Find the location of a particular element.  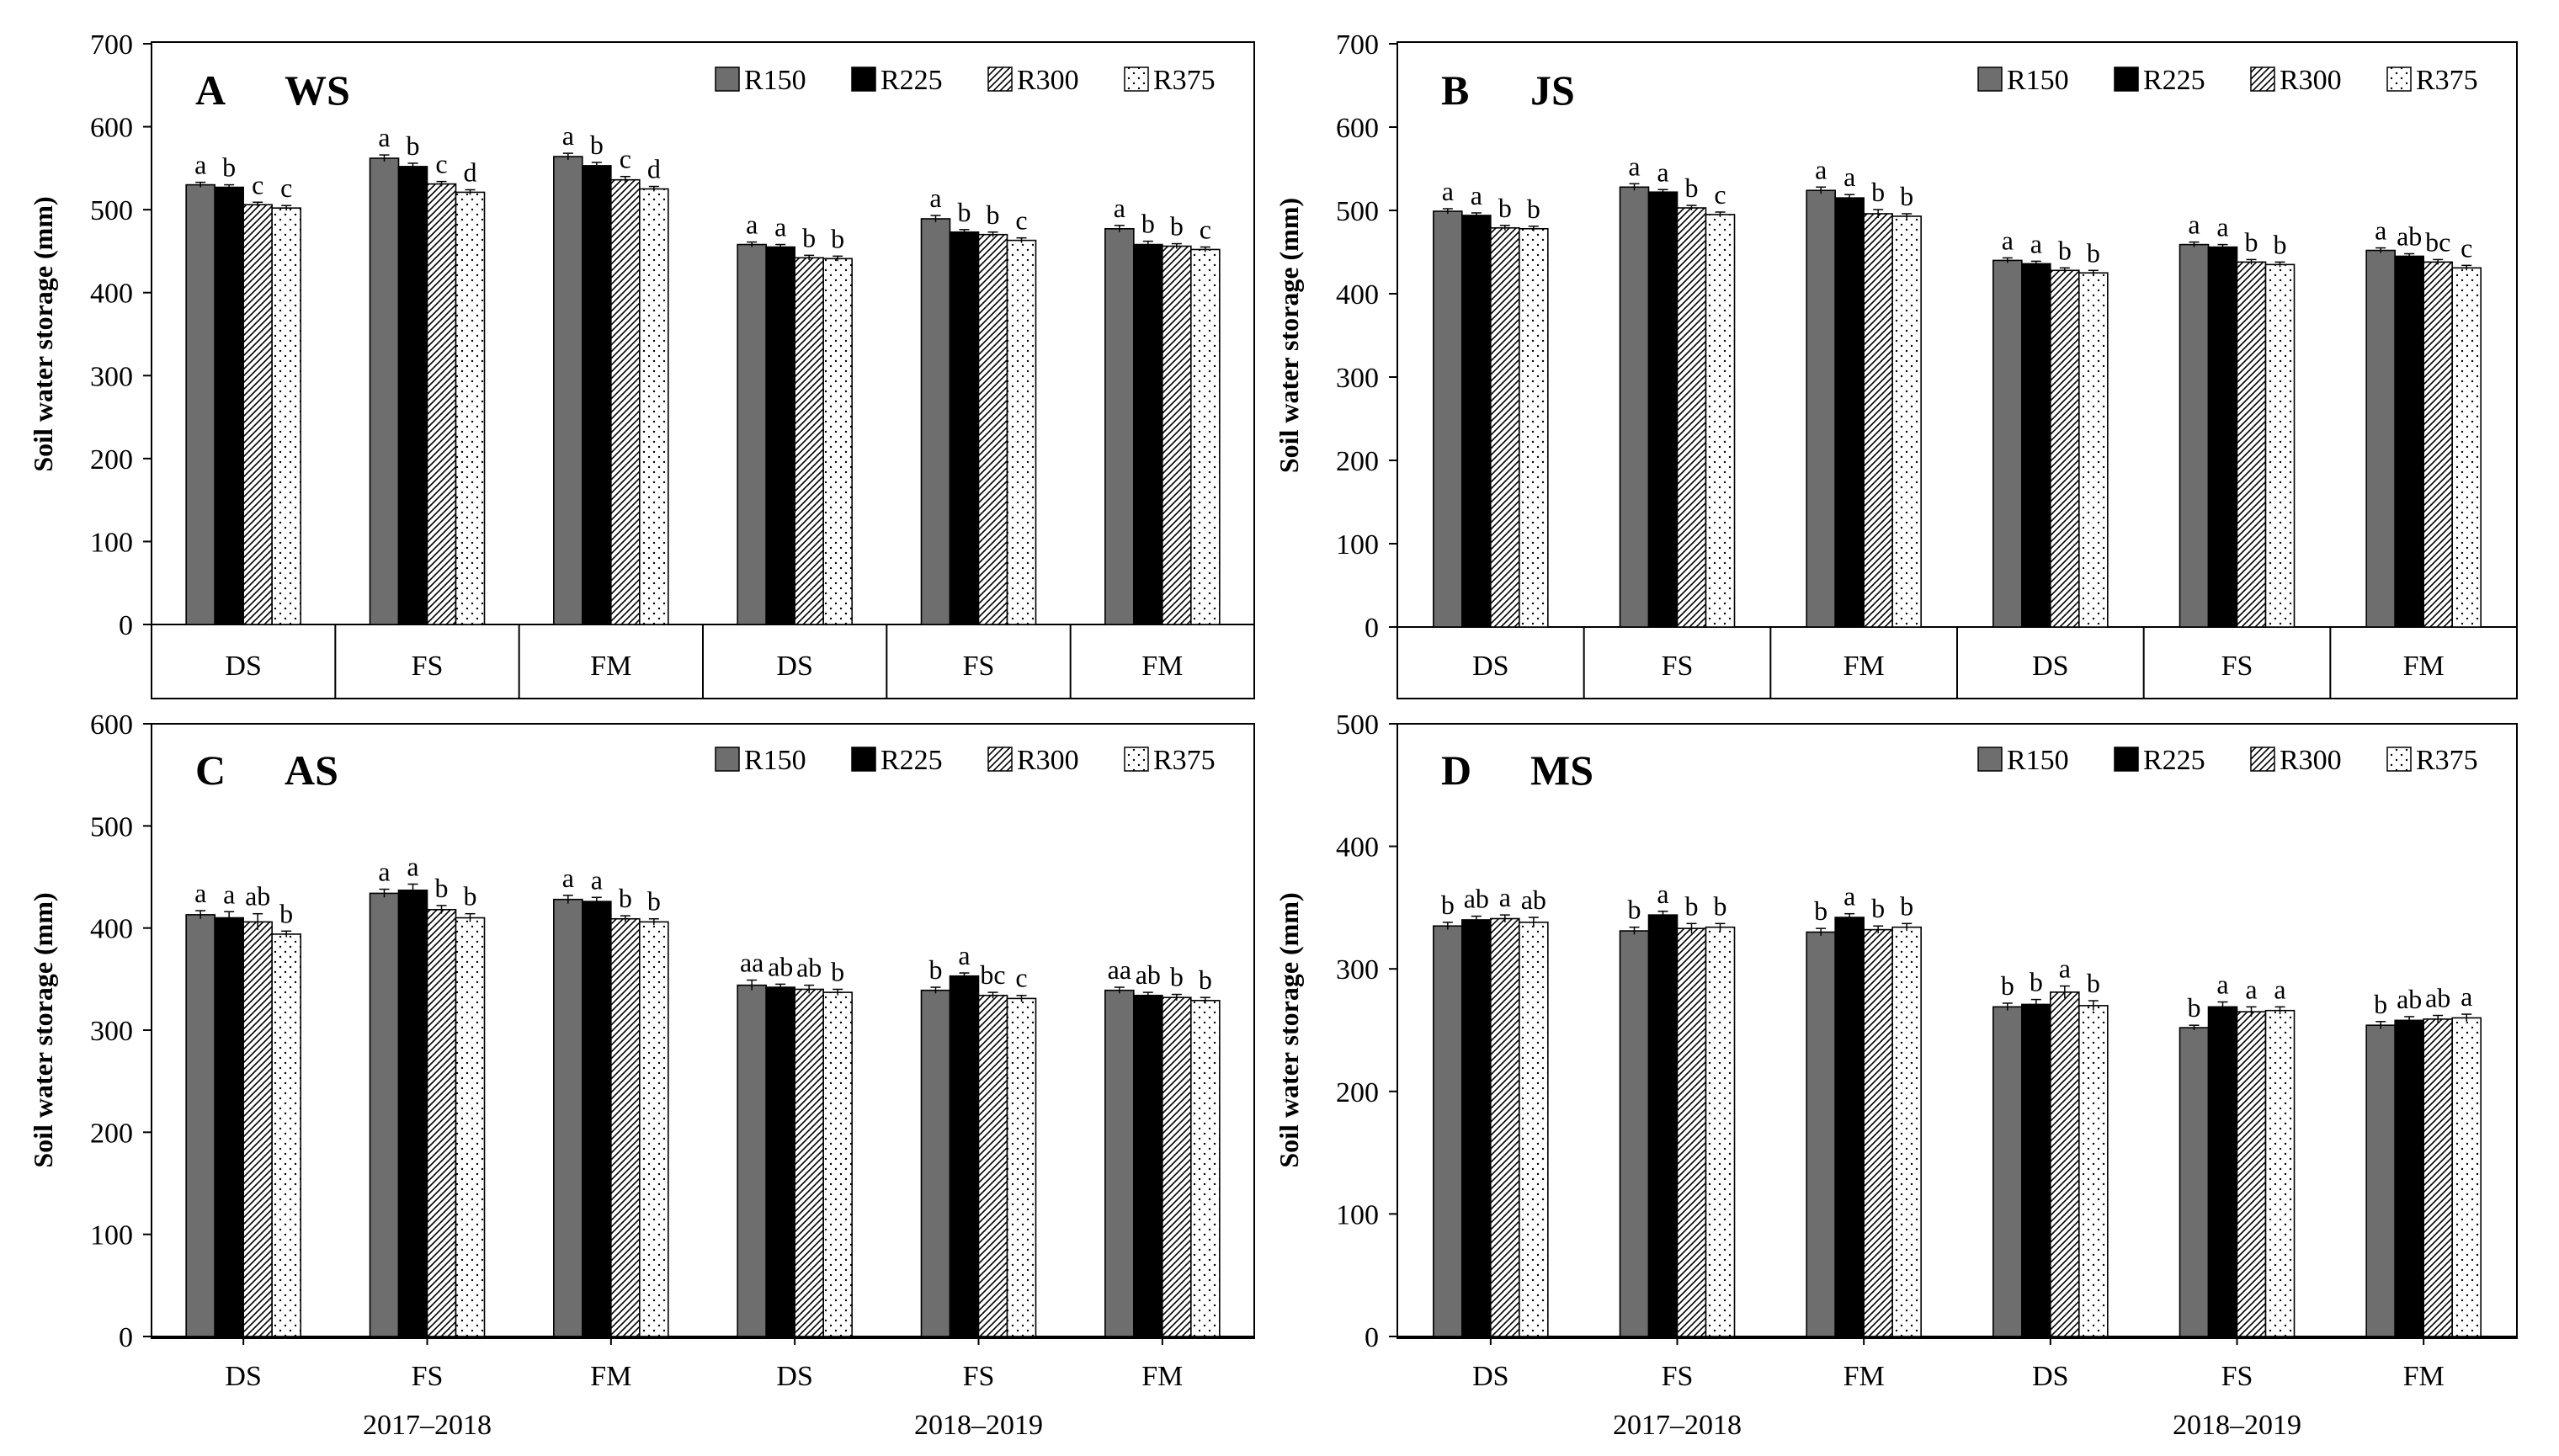

significance-letter: d is located at coordinates (470, 172).